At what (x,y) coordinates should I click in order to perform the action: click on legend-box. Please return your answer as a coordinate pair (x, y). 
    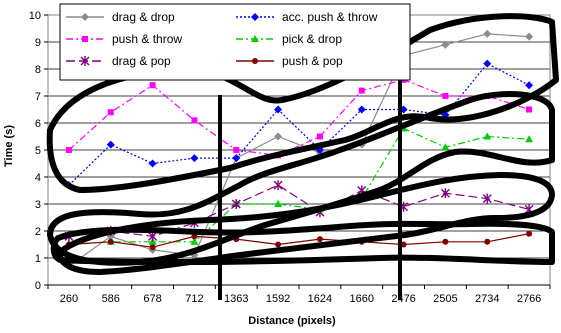
    Looking at the image, I should click on (235, 42).